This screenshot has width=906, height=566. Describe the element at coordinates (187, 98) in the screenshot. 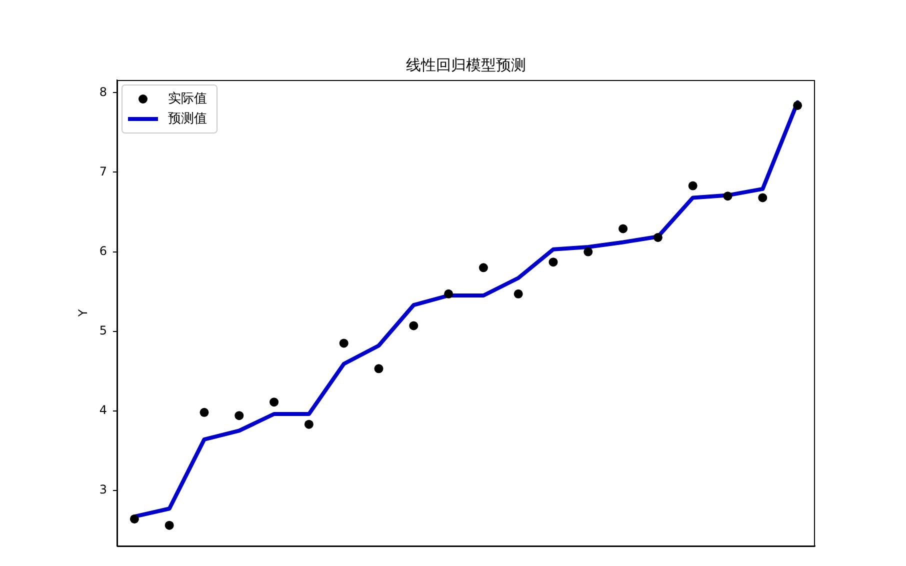

I see `legend-label: 实际值` at that location.